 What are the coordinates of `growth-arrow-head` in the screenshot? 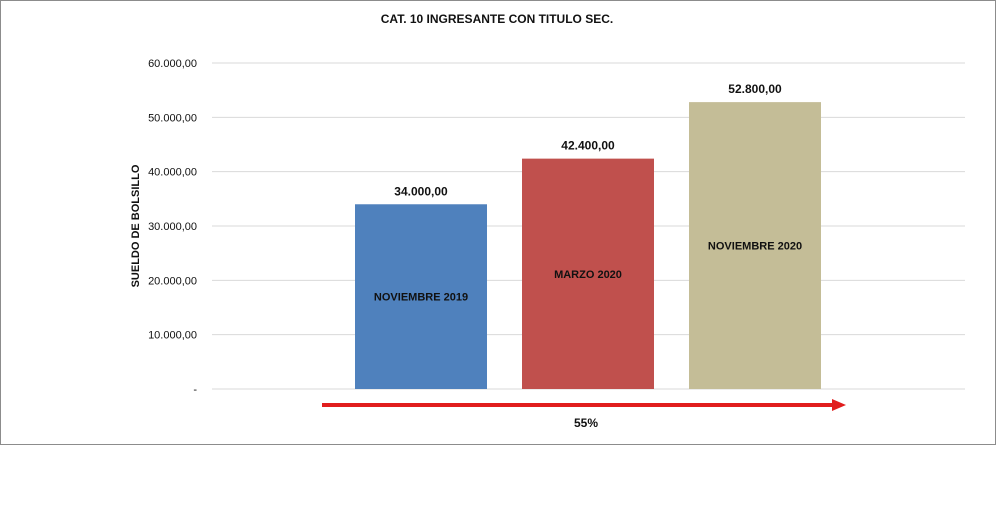 It's located at (839, 405).